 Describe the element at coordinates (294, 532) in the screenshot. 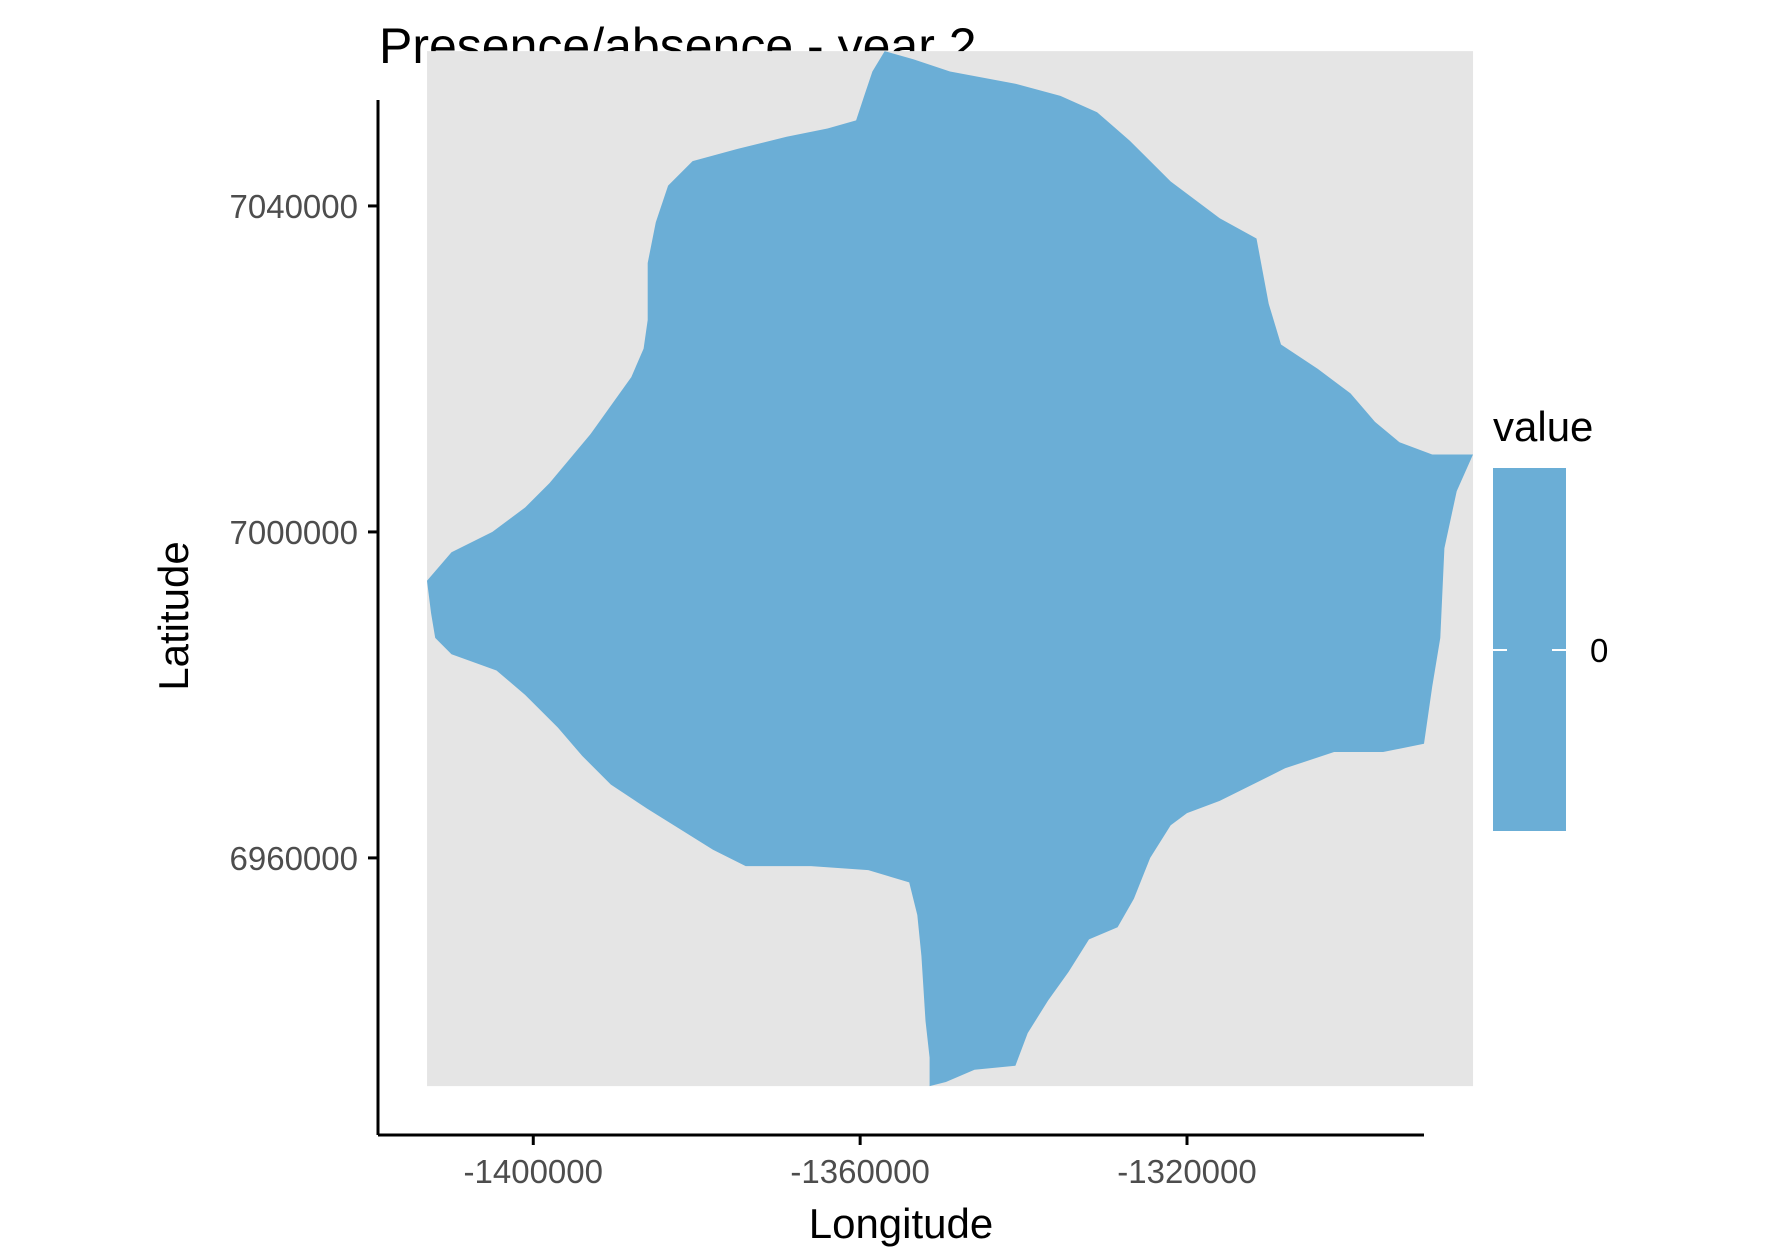

I see `y-tick-label: 7000000` at that location.